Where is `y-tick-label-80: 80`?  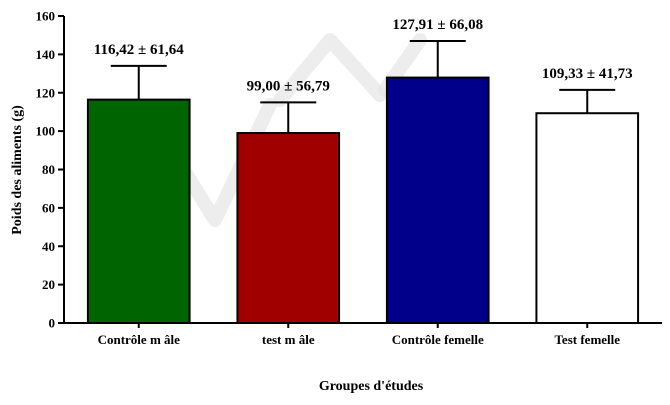
y-tick-label-80: 80 is located at coordinates (48, 169).